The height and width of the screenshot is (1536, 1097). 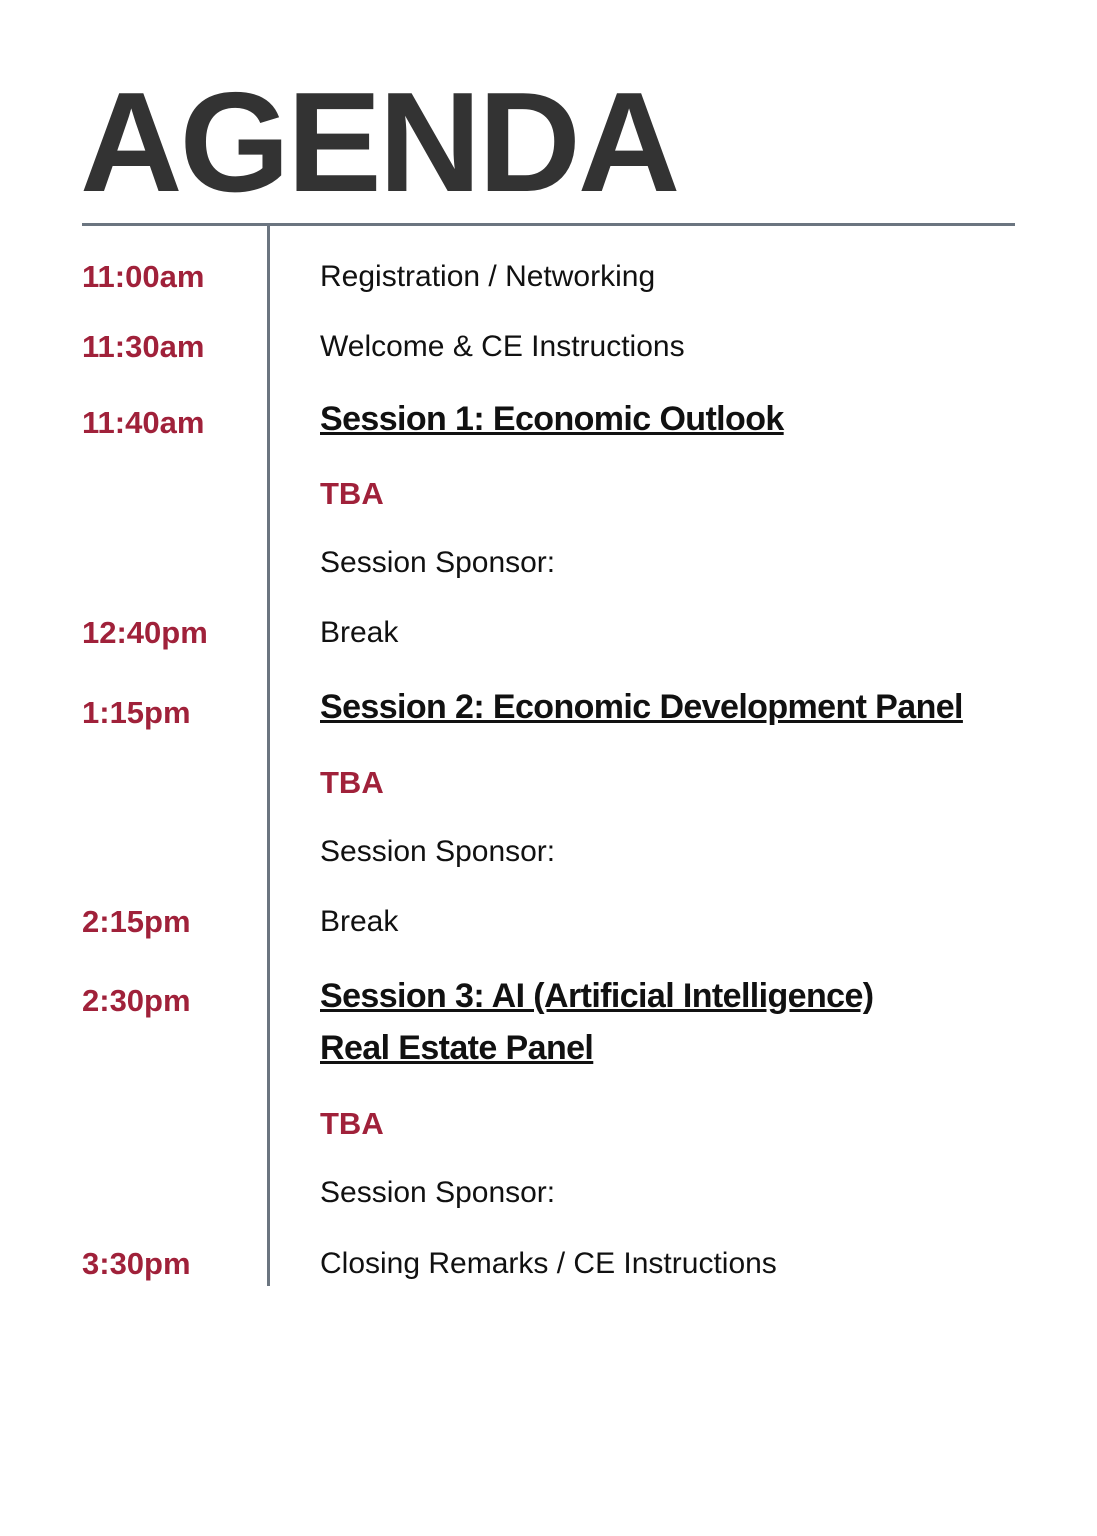 What do you see at coordinates (143, 422) in the screenshot?
I see `time: 11:40am` at bounding box center [143, 422].